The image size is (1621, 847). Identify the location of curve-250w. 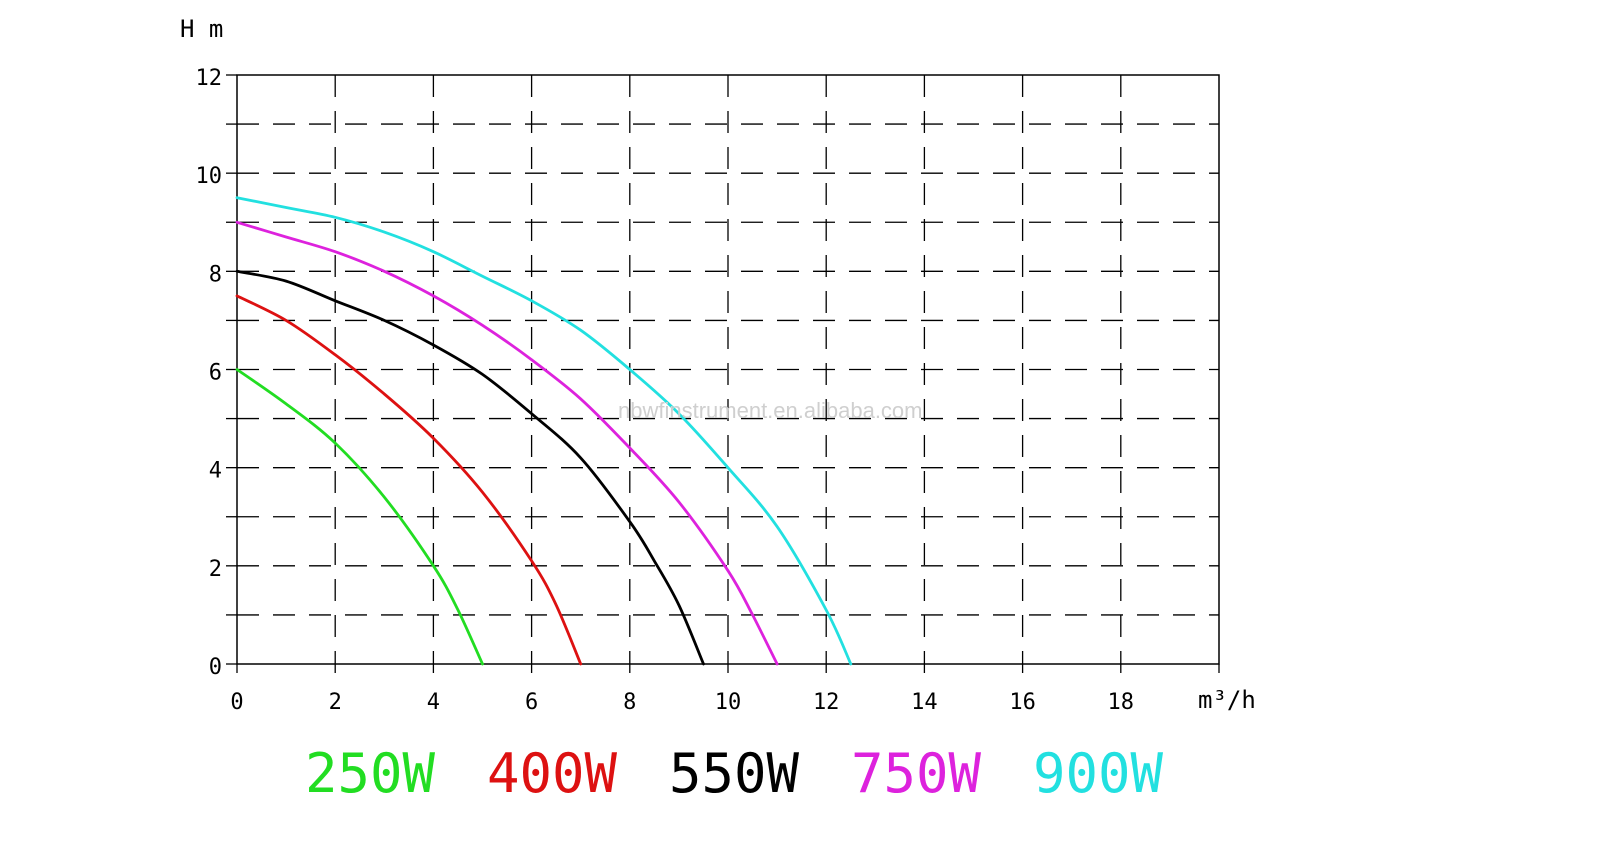
(359, 517).